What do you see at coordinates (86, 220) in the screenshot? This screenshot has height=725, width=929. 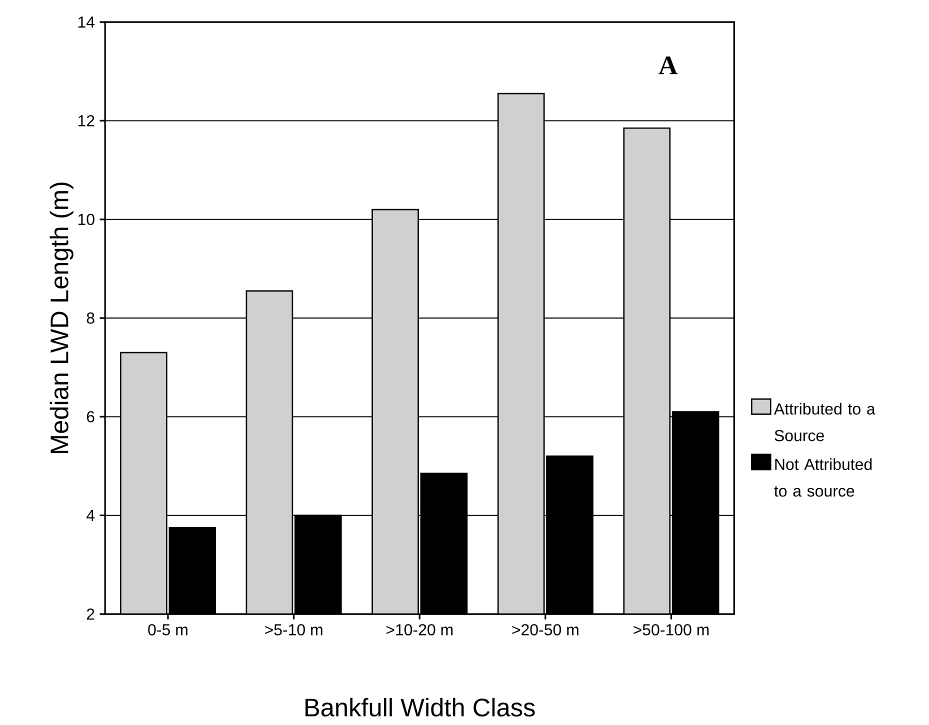 I see `y-tick-label: 10` at bounding box center [86, 220].